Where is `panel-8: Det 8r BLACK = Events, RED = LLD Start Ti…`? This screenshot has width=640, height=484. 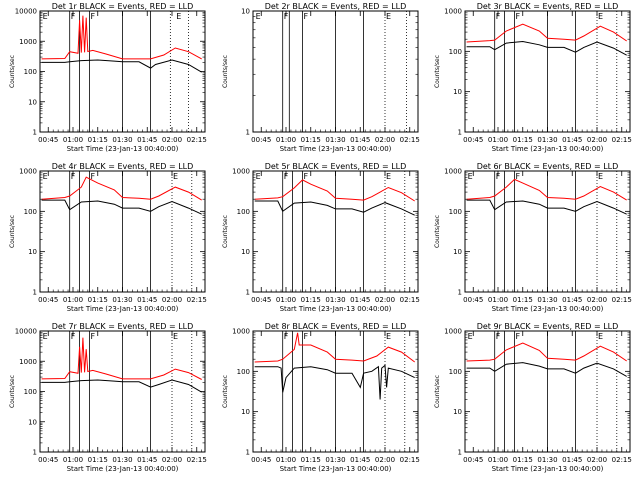 panel-8: Det 8r BLACK = Events, RED = LLD Start Ti… is located at coordinates (321, 397).